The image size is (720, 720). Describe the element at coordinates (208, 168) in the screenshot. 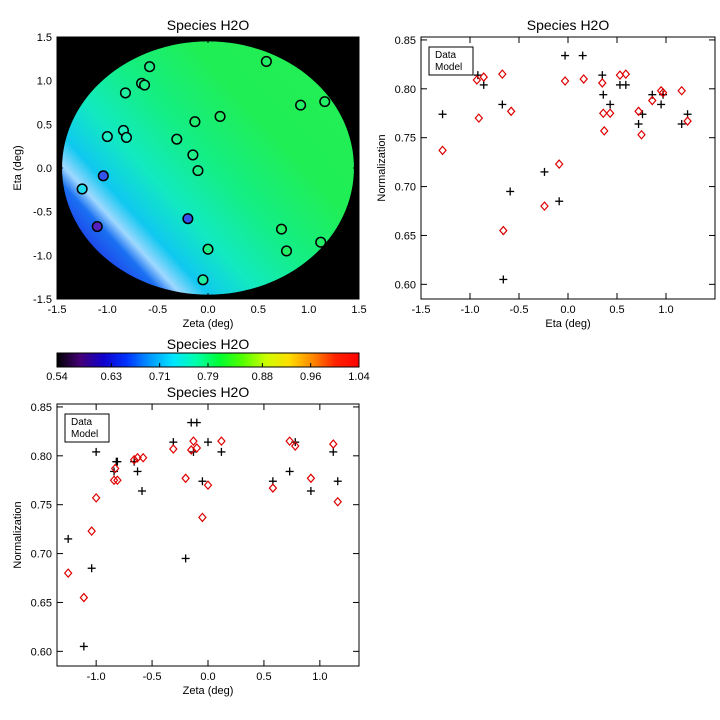

I see `model-field` at that location.